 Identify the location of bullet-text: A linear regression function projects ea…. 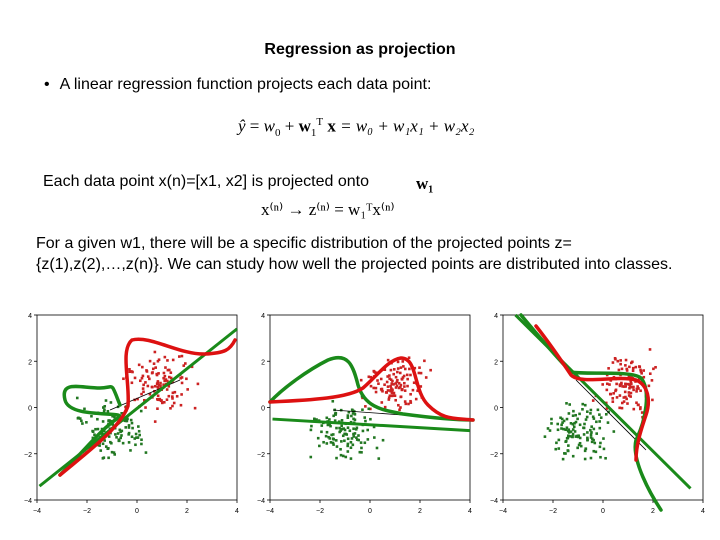
(245, 84).